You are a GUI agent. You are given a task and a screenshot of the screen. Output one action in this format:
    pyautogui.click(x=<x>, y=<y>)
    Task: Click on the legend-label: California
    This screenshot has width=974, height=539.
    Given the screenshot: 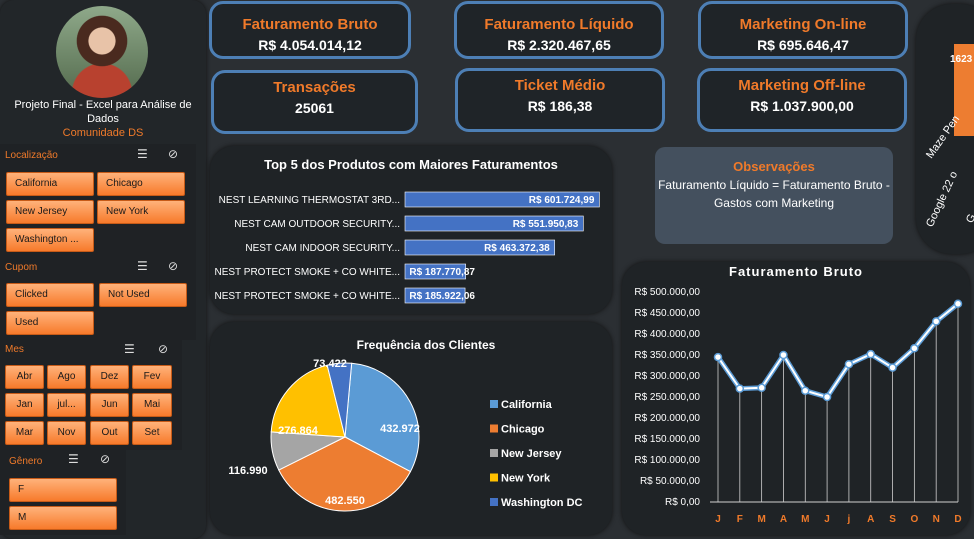 What is the action you would take?
    pyautogui.click(x=527, y=405)
    